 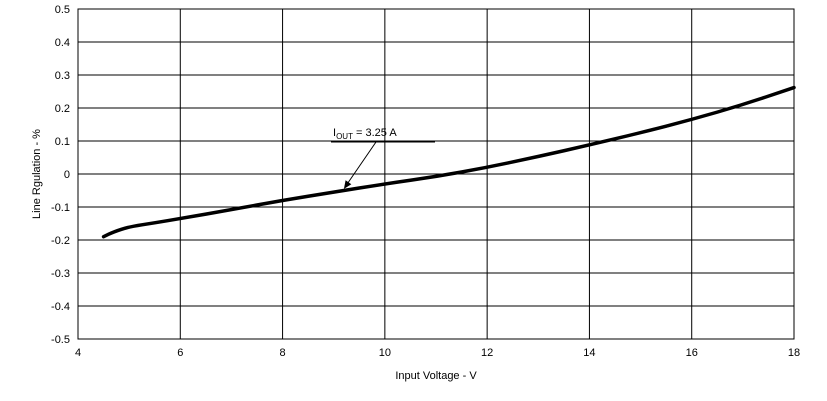 What do you see at coordinates (60, 175) in the screenshot?
I see `y-tick-labels: 0.5 0.4 0.3 0.2 0.1 0 -0.1 -0.2 -0.3 -0.4 -0.5` at bounding box center [60, 175].